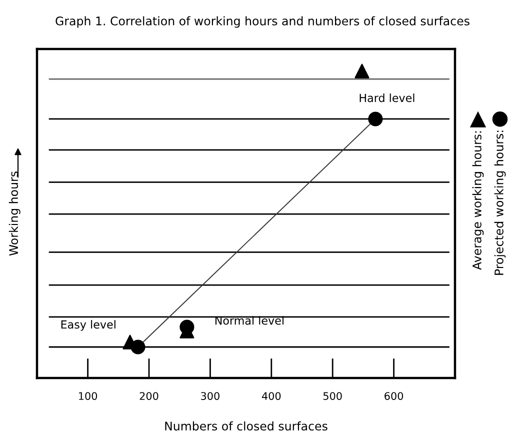  Describe the element at coordinates (246, 426) in the screenshot. I see `x-axis-title: Numbers of closed surfaces` at that location.